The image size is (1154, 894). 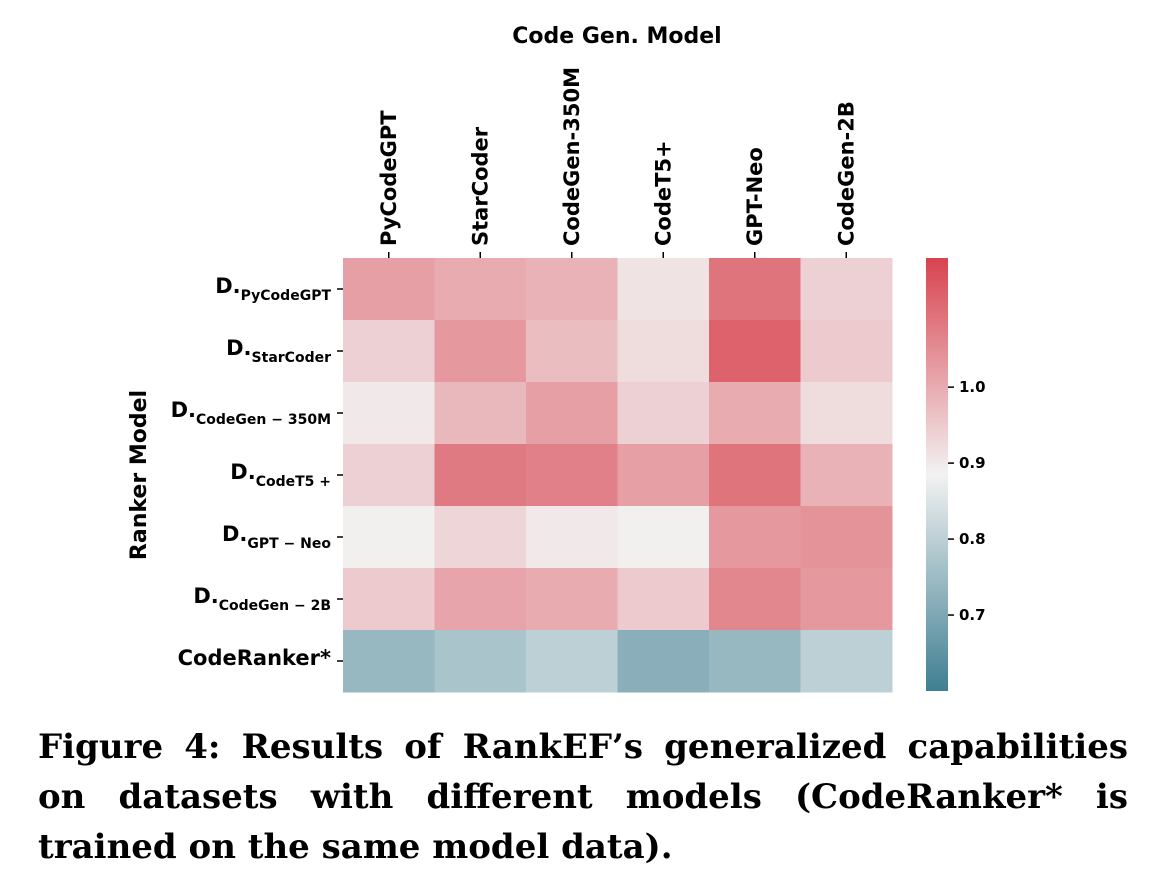 I want to click on colorbar-tick-label: 0.7, so click(x=972, y=615).